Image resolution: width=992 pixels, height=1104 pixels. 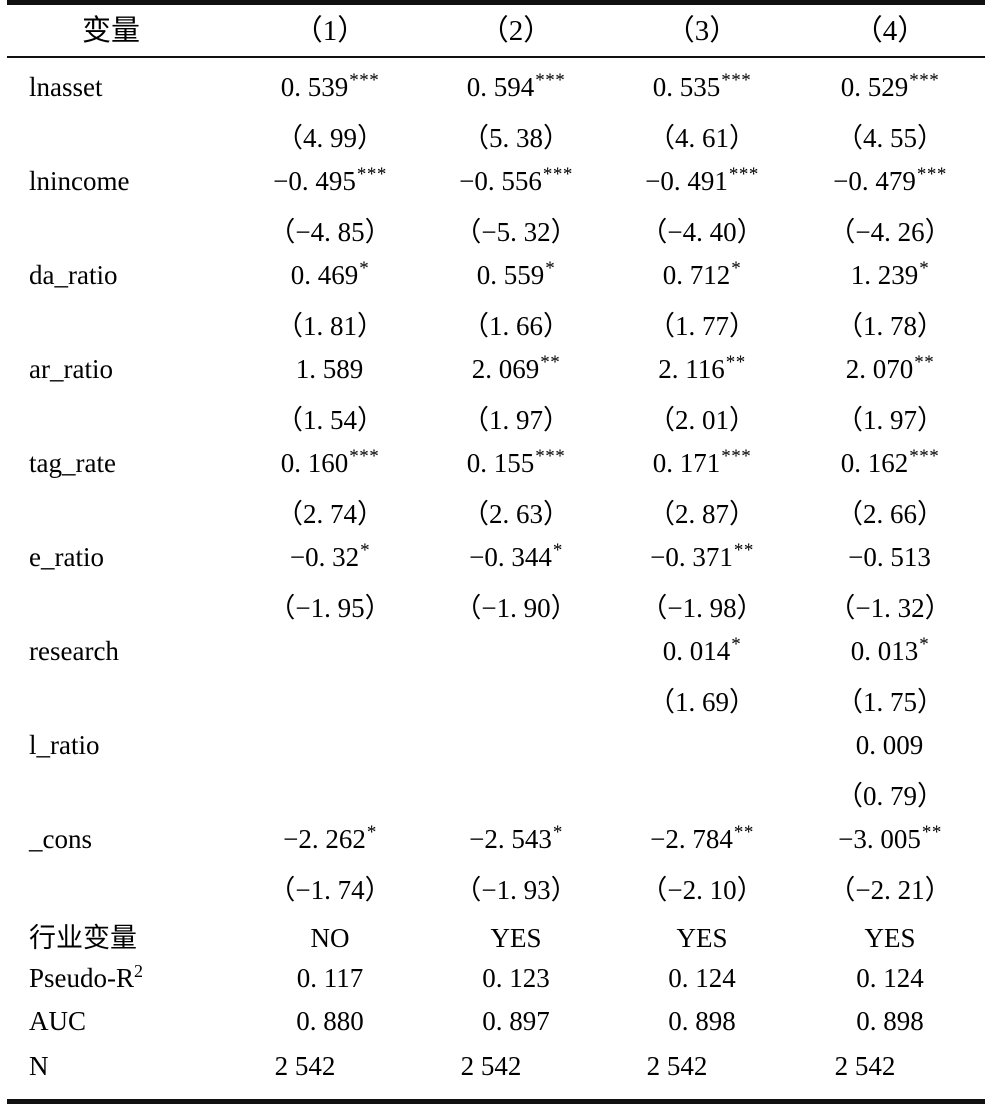 What do you see at coordinates (702, 326) in the screenshot?
I see `cell-da-ratio-se-c3: （1. 77）` at bounding box center [702, 326].